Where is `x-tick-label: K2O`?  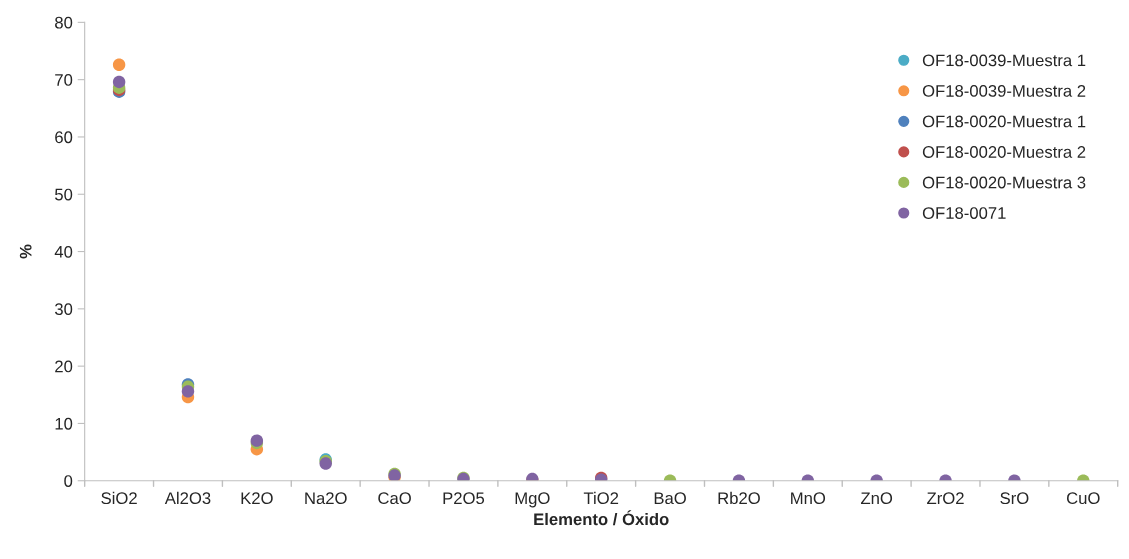 x-tick-label: K2O is located at coordinates (257, 498).